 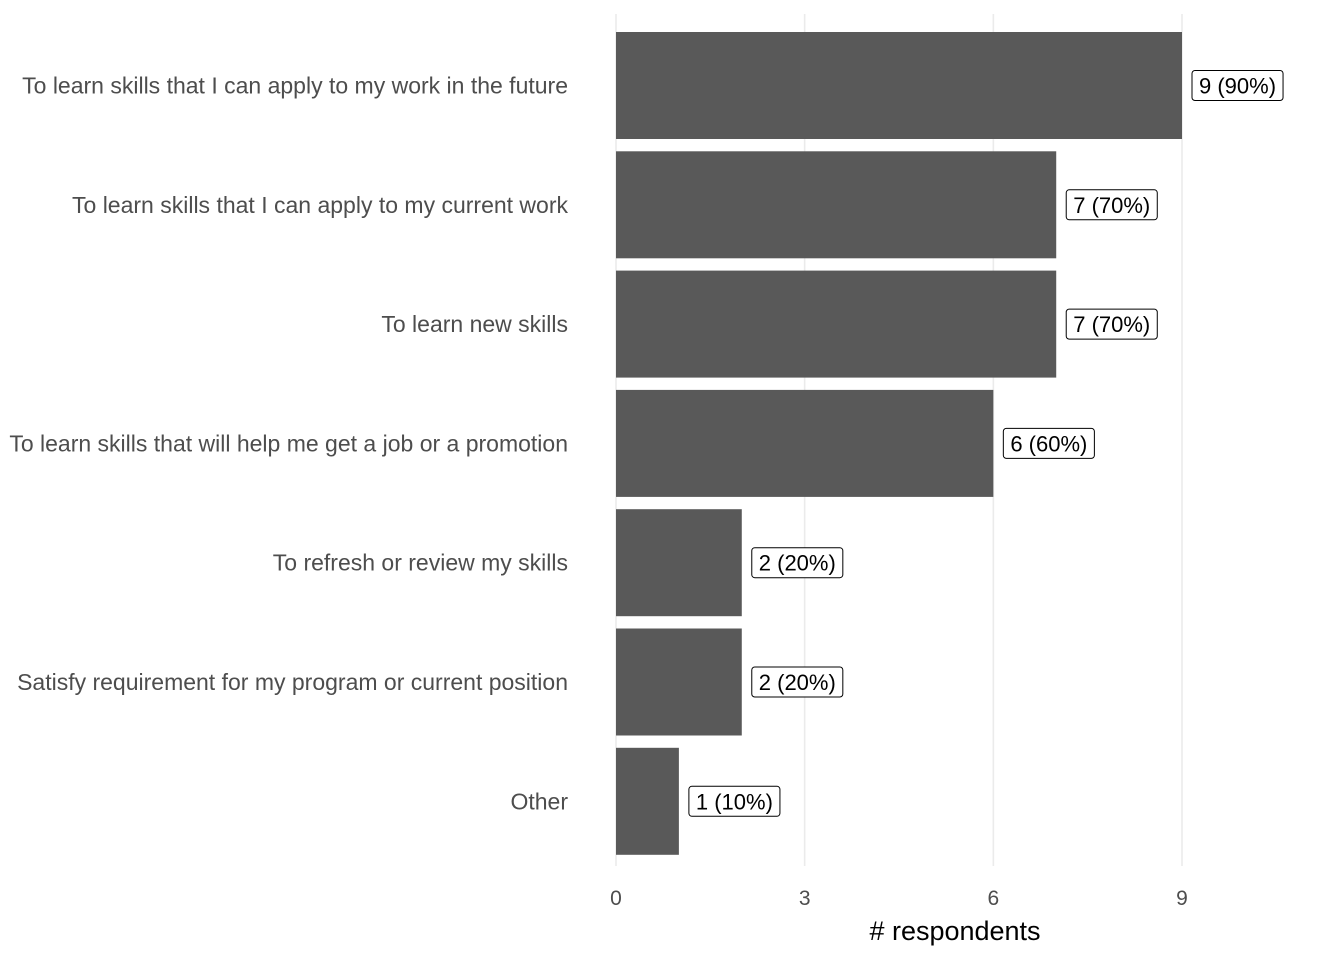 What do you see at coordinates (1182, 898) in the screenshot?
I see `x-tick-label: 9` at bounding box center [1182, 898].